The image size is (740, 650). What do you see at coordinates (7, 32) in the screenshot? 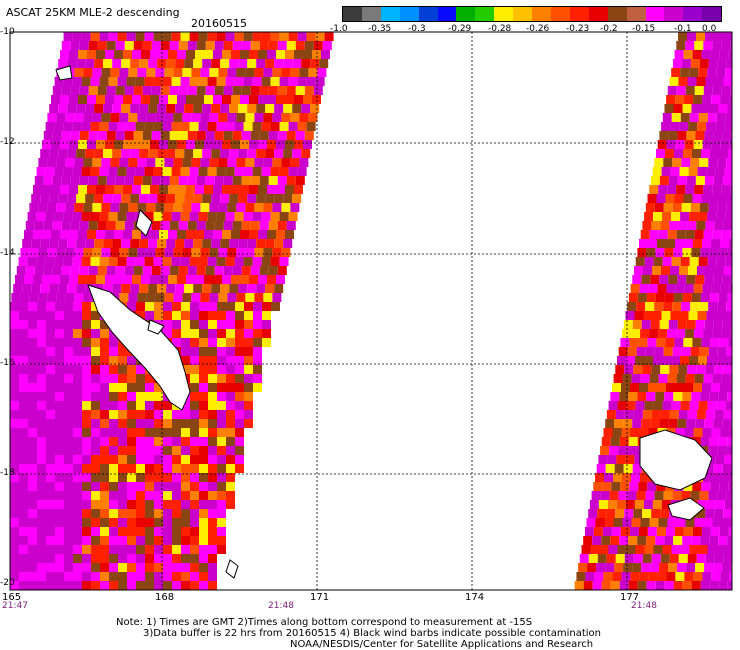
I see `lat-label: -10` at bounding box center [7, 32].